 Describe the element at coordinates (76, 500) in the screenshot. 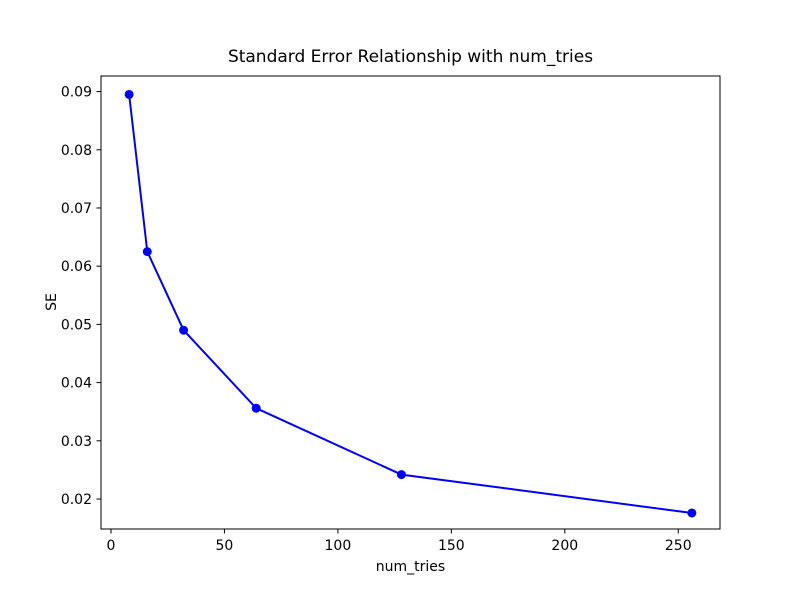

I see `y-tick-label: 0.02` at that location.